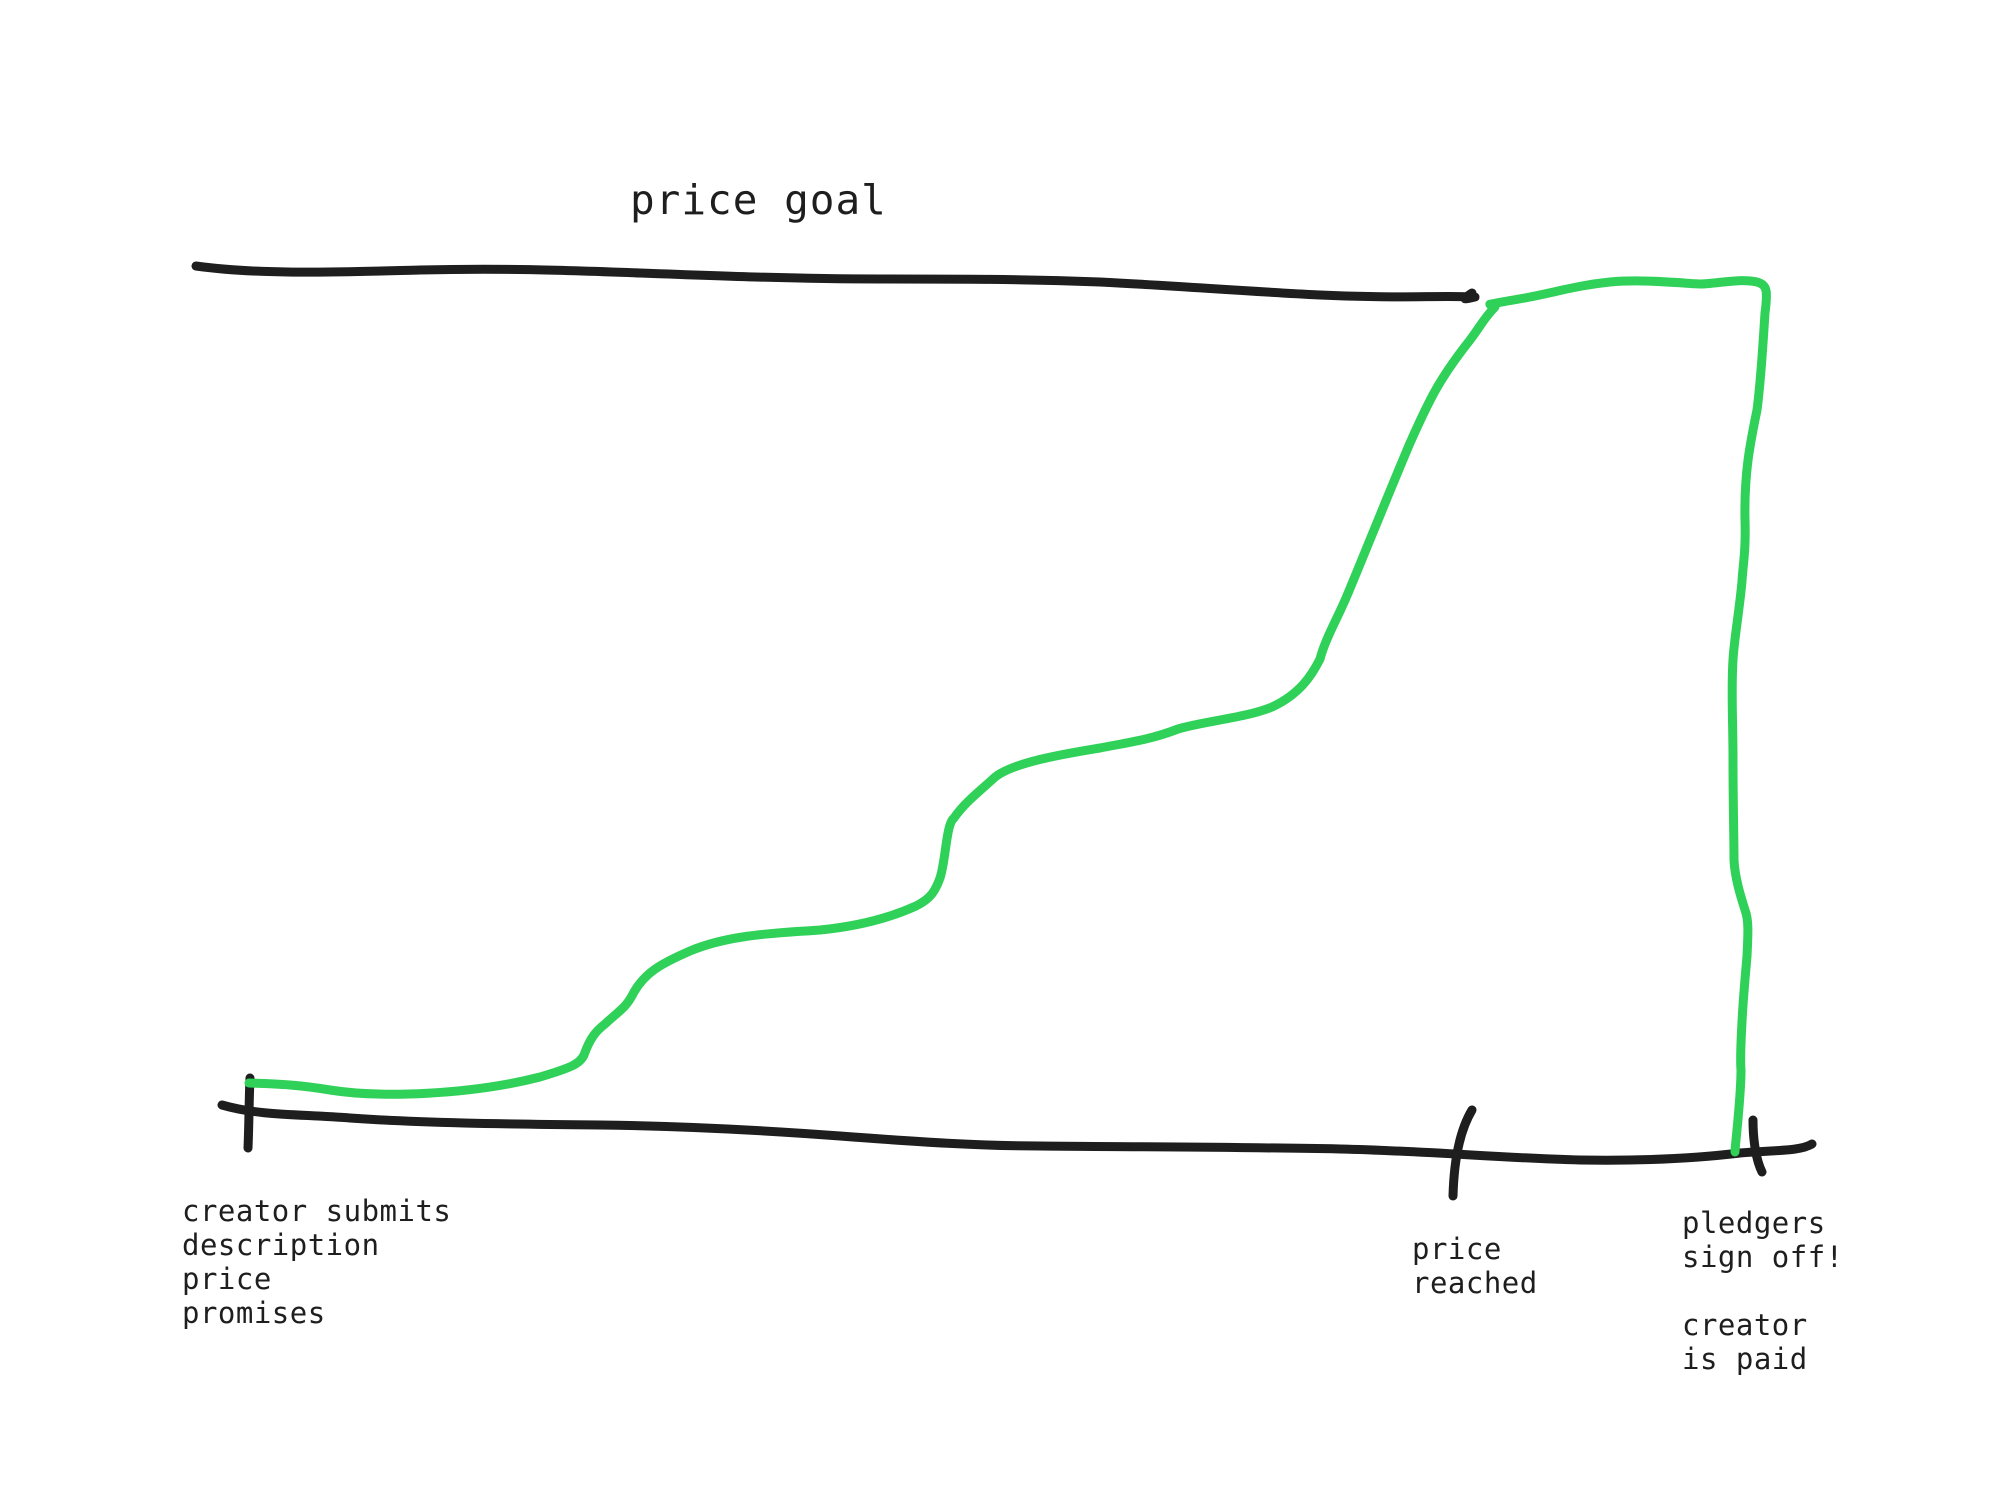  What do you see at coordinates (758, 200) in the screenshot?
I see `price-goal-label: price goal` at bounding box center [758, 200].